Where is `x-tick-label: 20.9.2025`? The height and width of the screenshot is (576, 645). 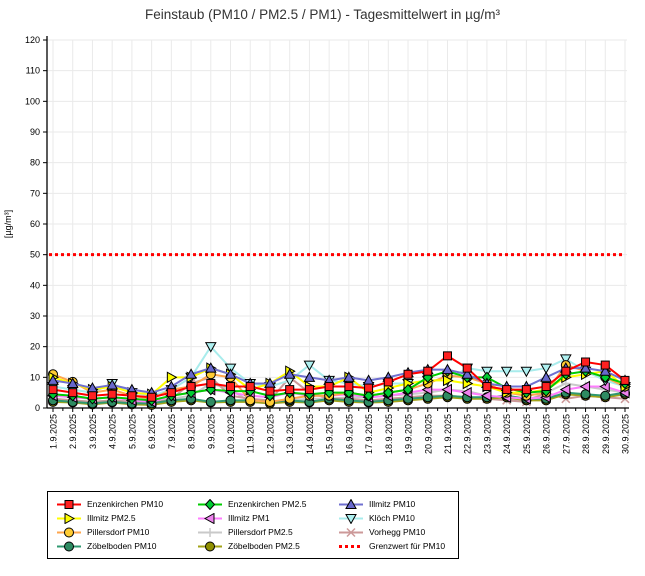
x-tick-label: 20.9.2025 is located at coordinates (428, 434).